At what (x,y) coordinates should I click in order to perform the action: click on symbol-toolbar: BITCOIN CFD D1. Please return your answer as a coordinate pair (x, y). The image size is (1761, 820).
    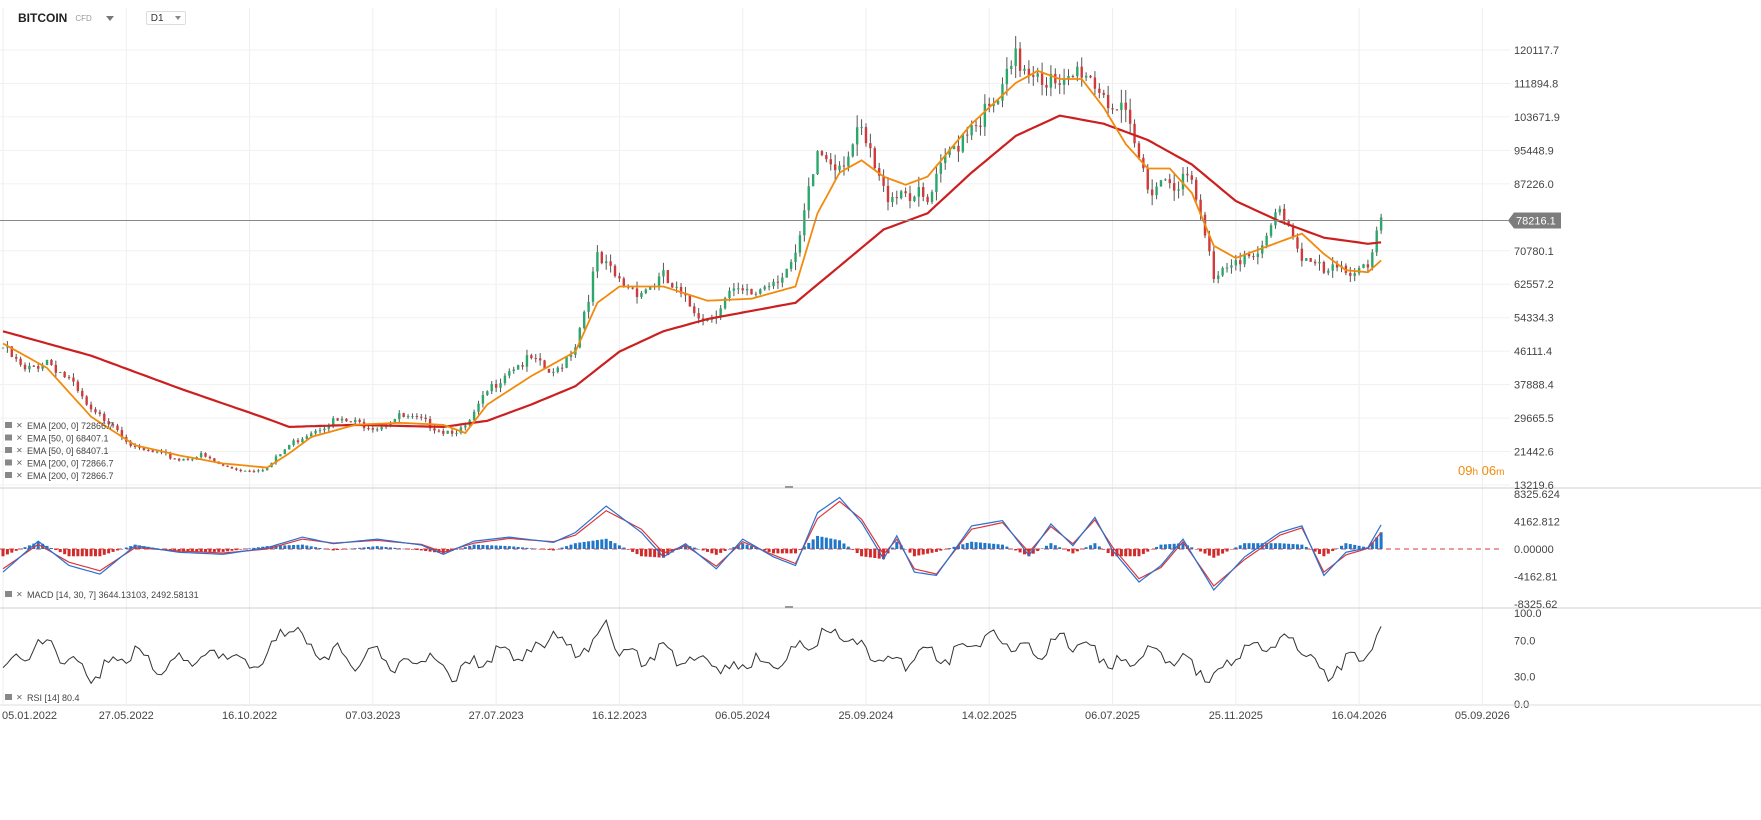
    Looking at the image, I should click on (102, 18).